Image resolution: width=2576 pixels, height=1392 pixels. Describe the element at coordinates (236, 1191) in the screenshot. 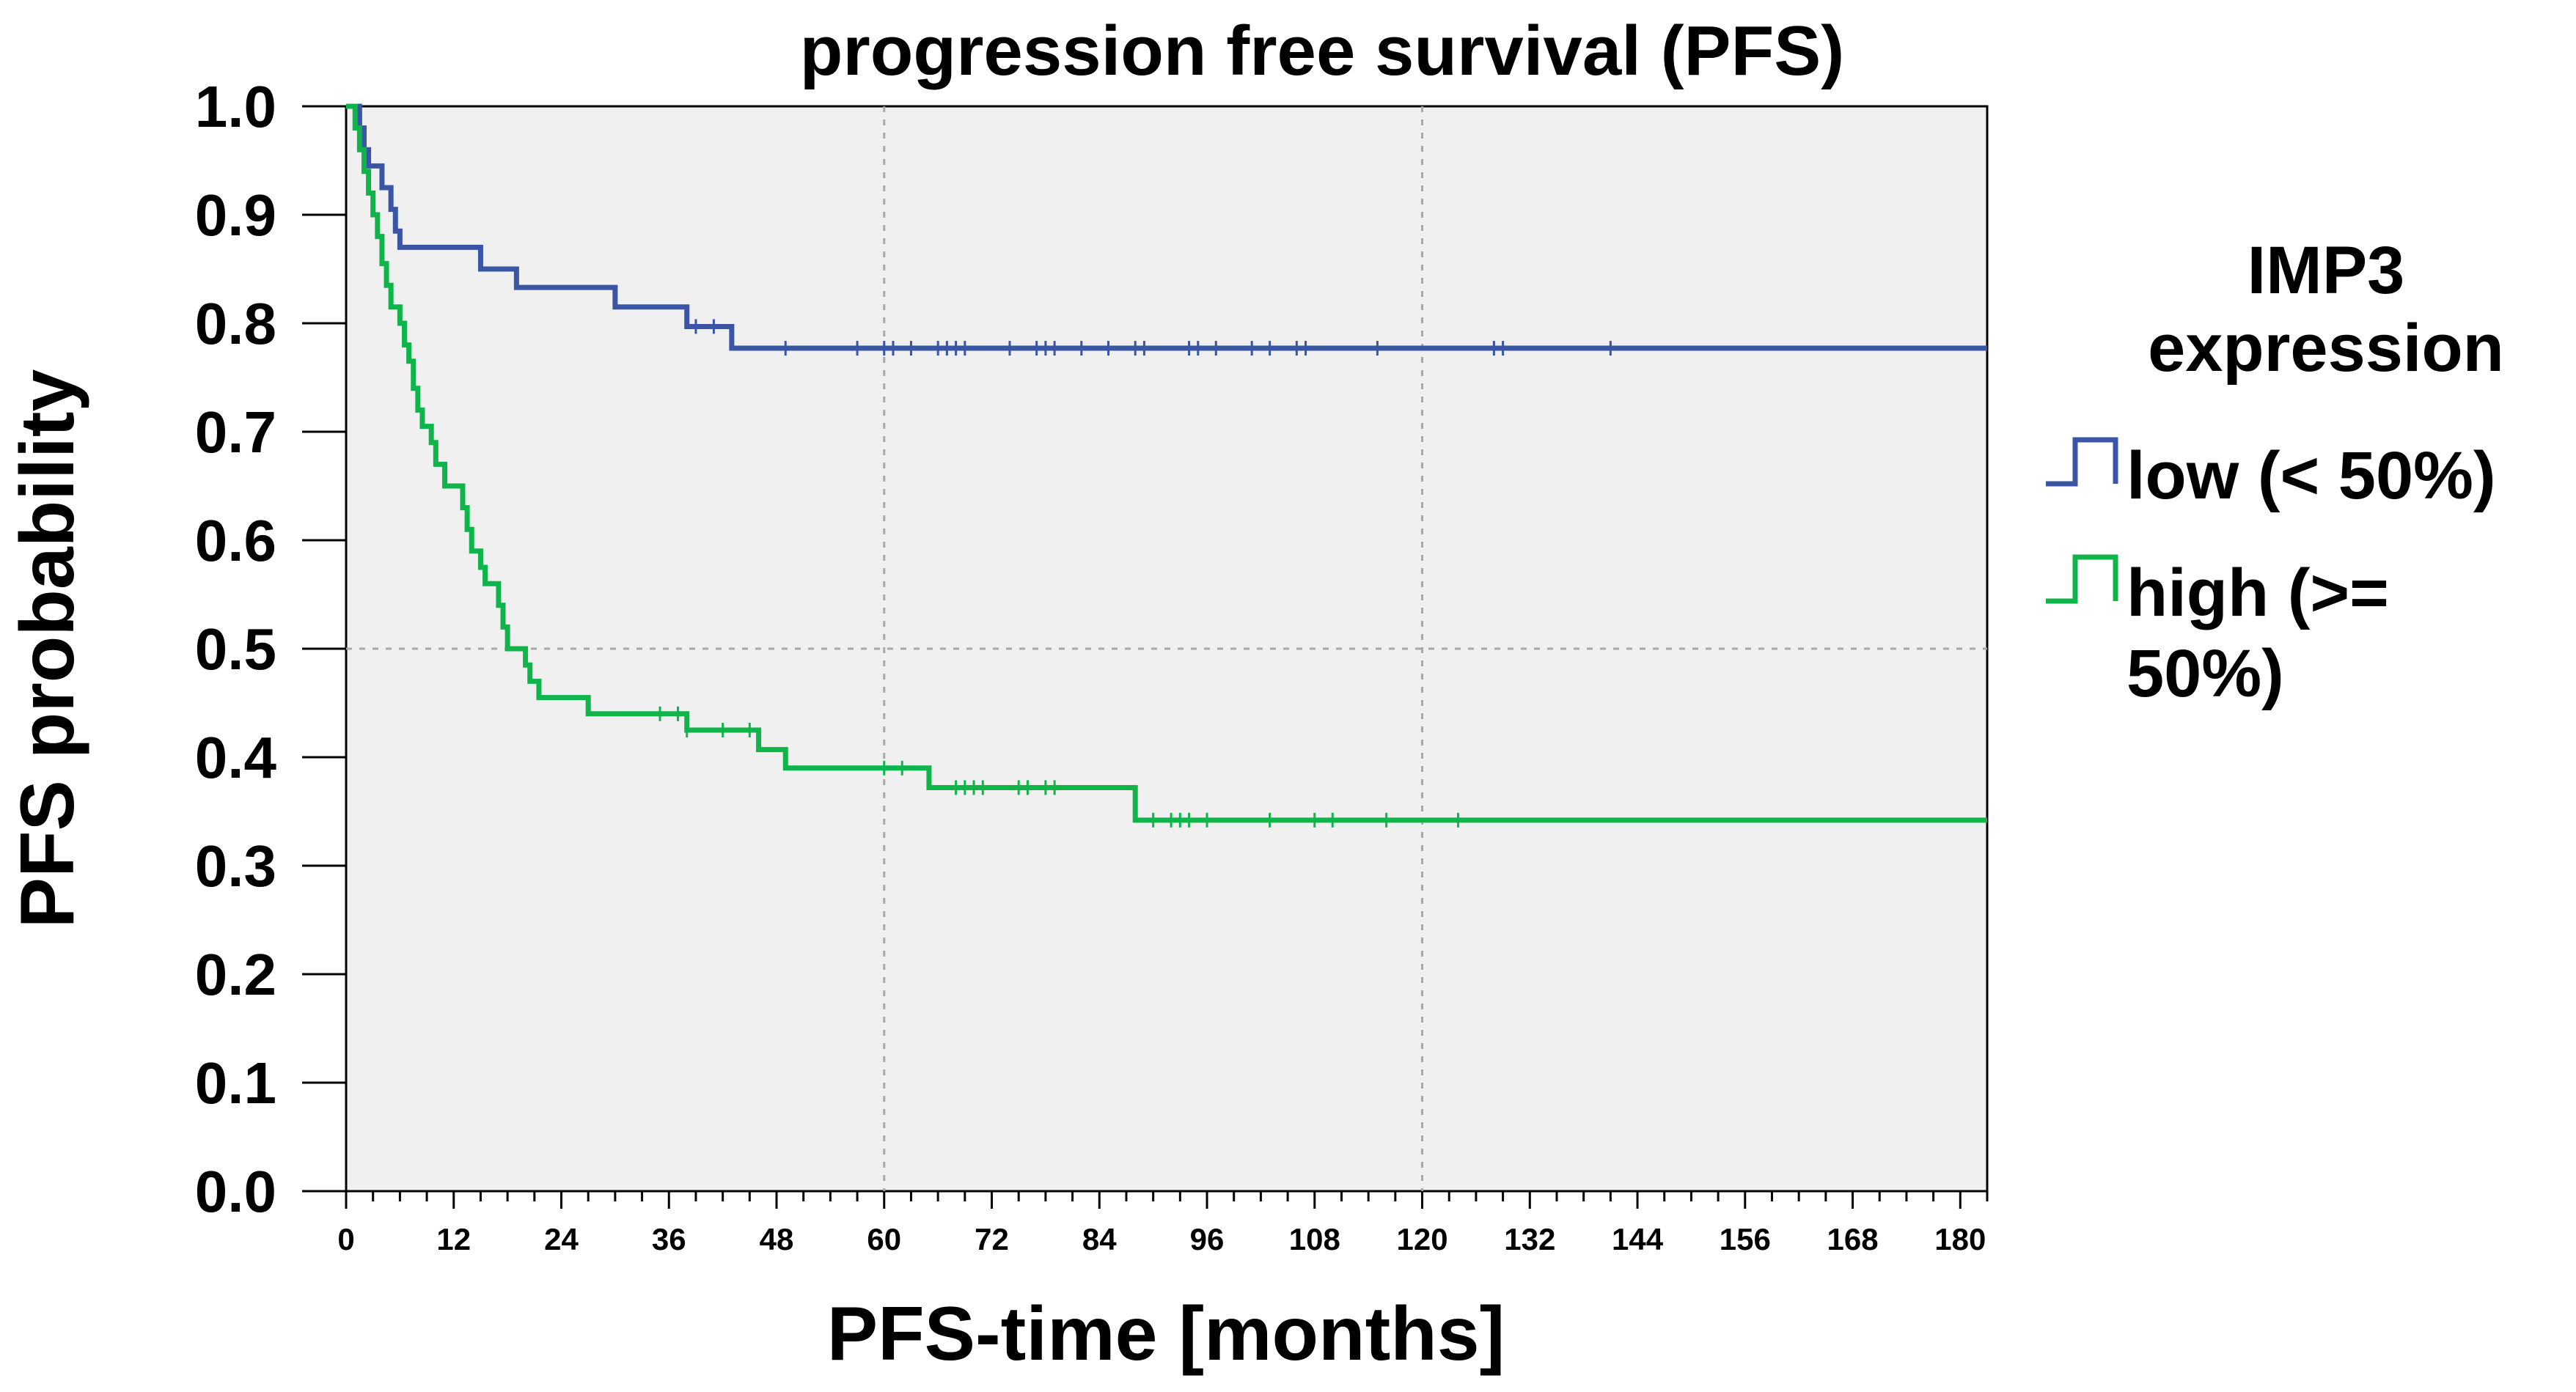

I see `y-tick-label: 0.0` at that location.